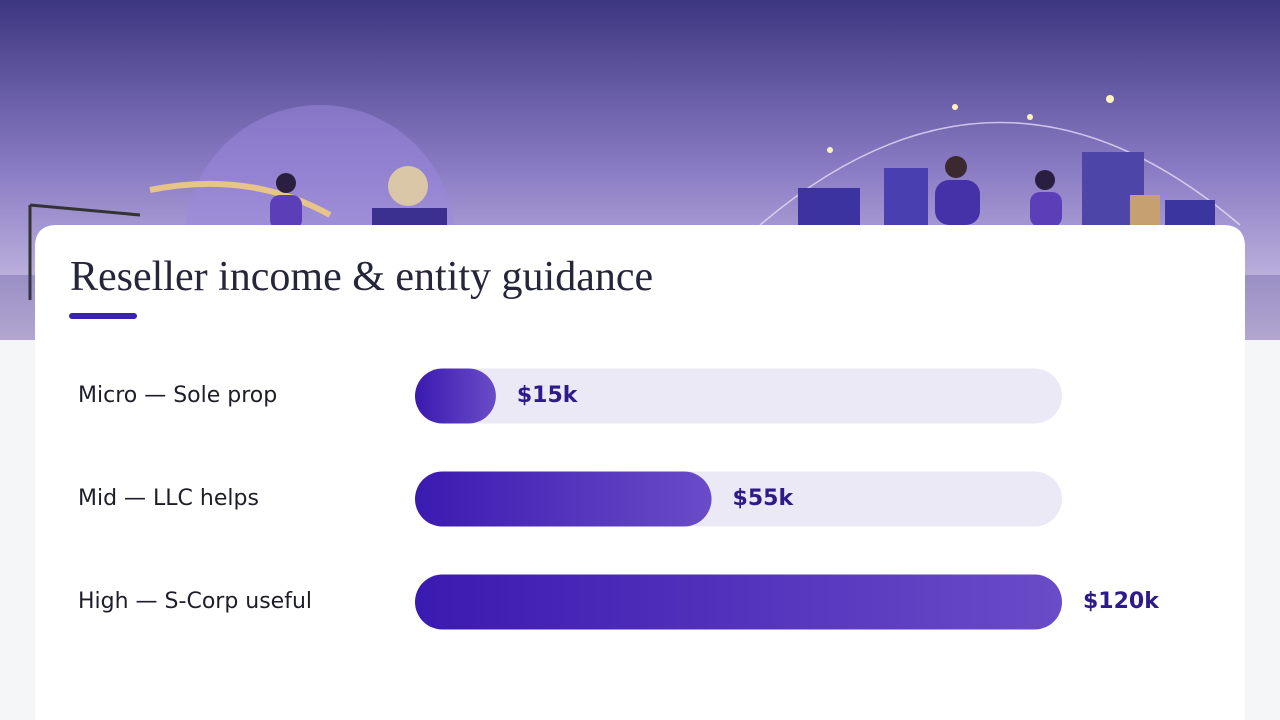 This screenshot has height=720, width=1280. I want to click on category-label: Micro — Sole prop, so click(177, 395).